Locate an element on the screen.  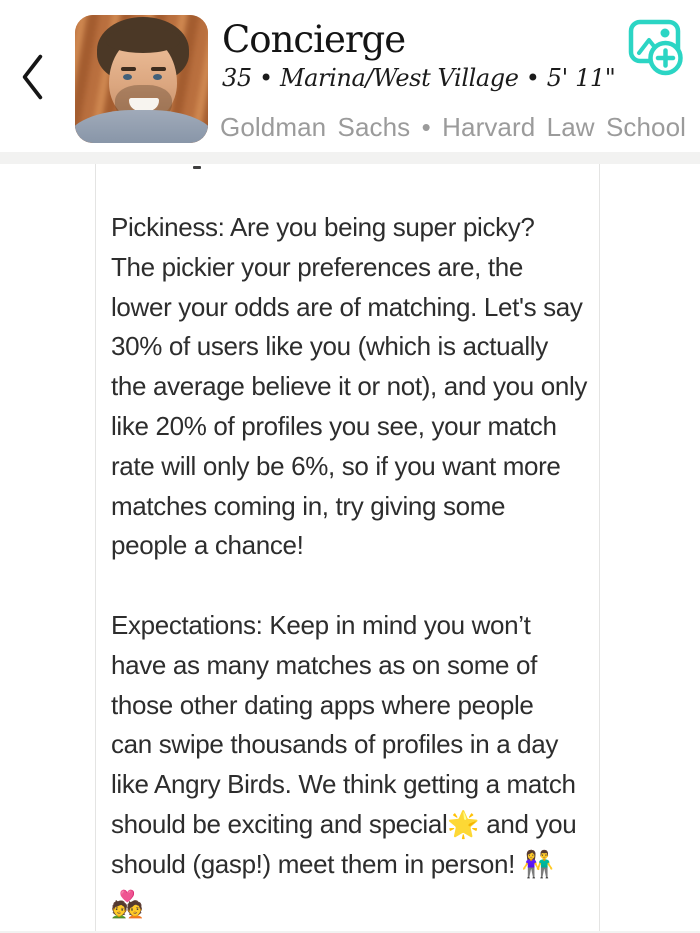
photo-add-icon is located at coordinates (656, 49).